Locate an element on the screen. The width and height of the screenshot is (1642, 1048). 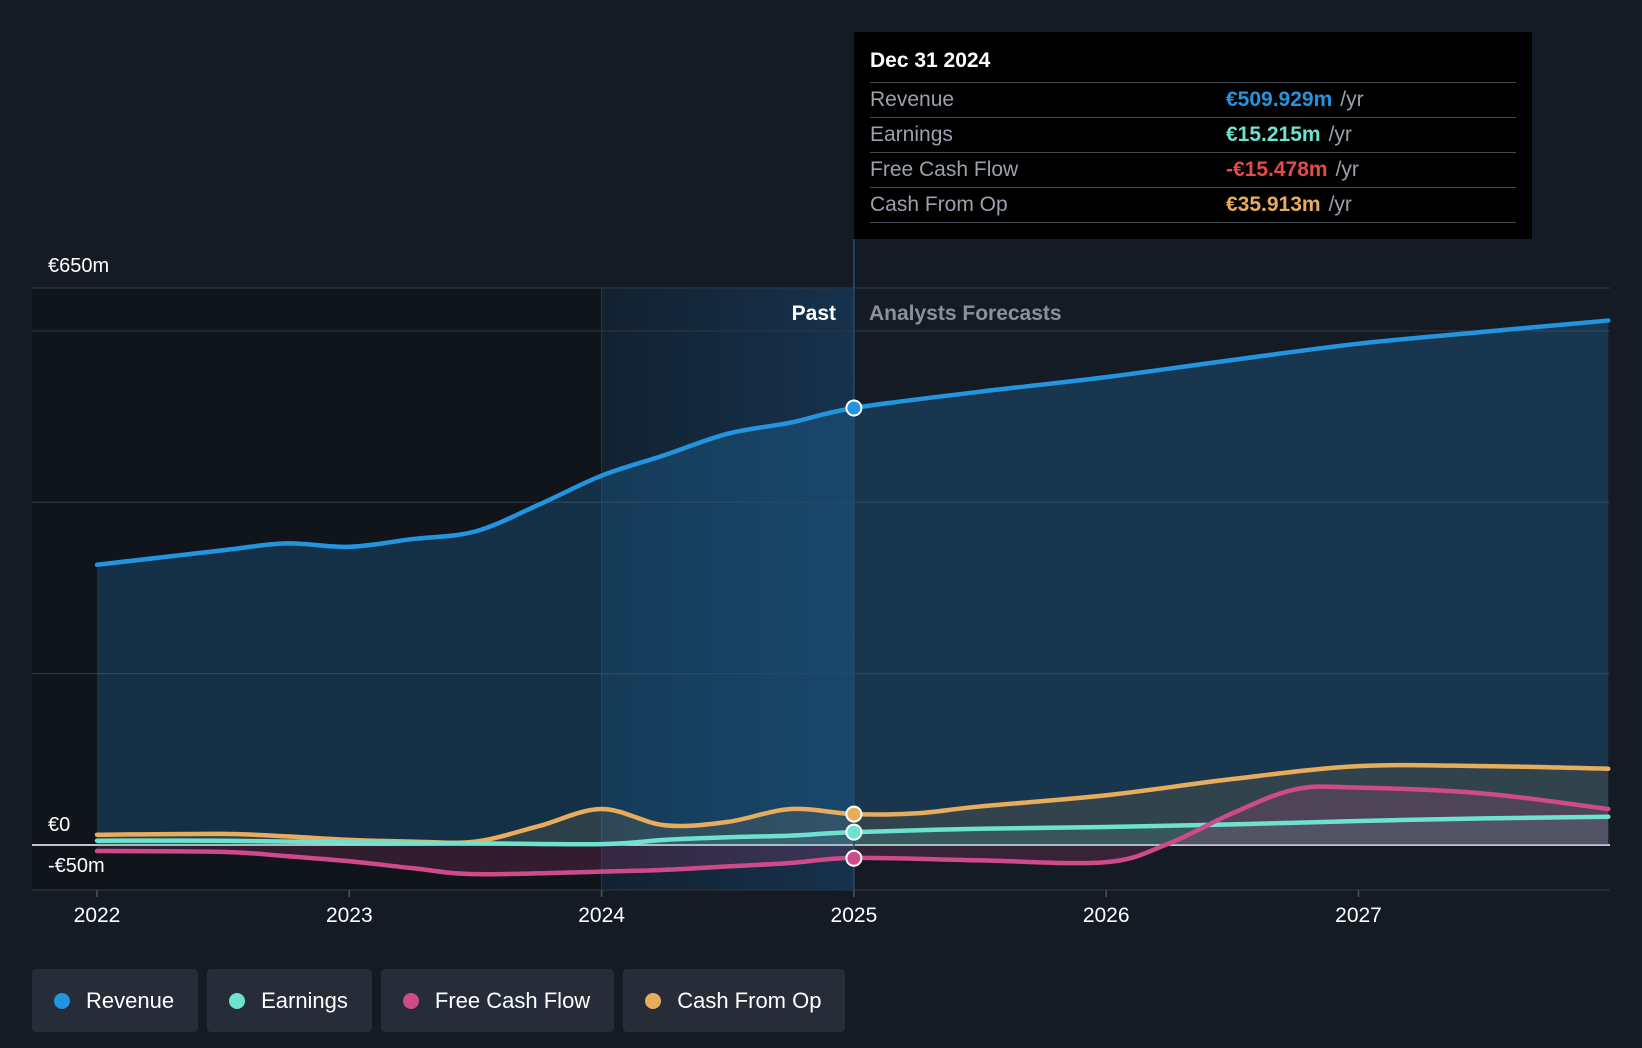
tooltip-label: Free Cash Flow is located at coordinates (944, 169).